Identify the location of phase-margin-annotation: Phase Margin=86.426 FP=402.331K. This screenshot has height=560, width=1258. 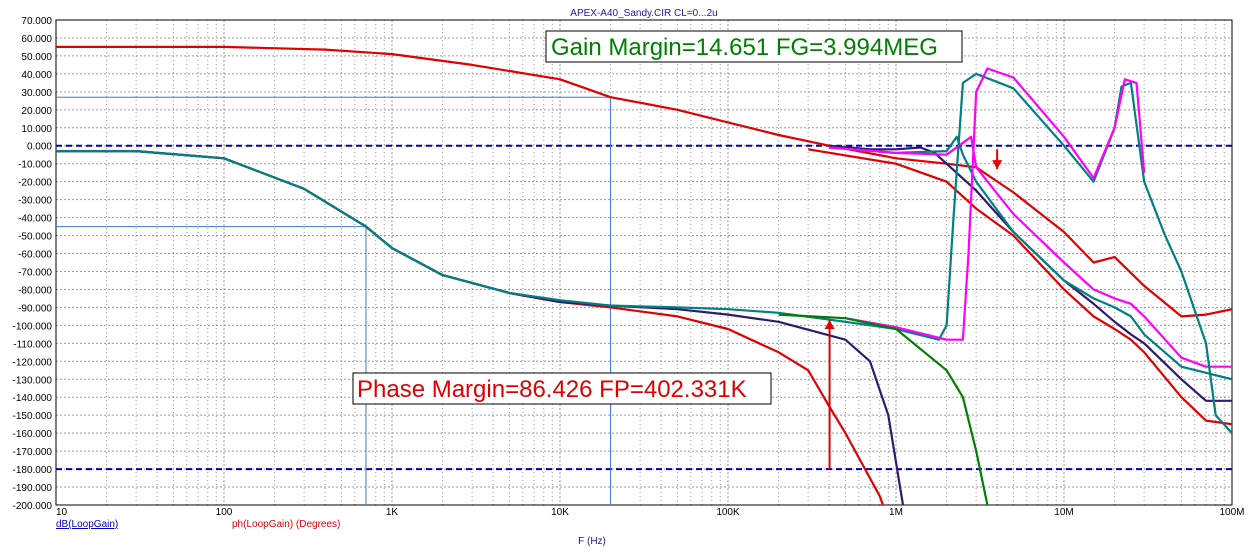
(562, 388).